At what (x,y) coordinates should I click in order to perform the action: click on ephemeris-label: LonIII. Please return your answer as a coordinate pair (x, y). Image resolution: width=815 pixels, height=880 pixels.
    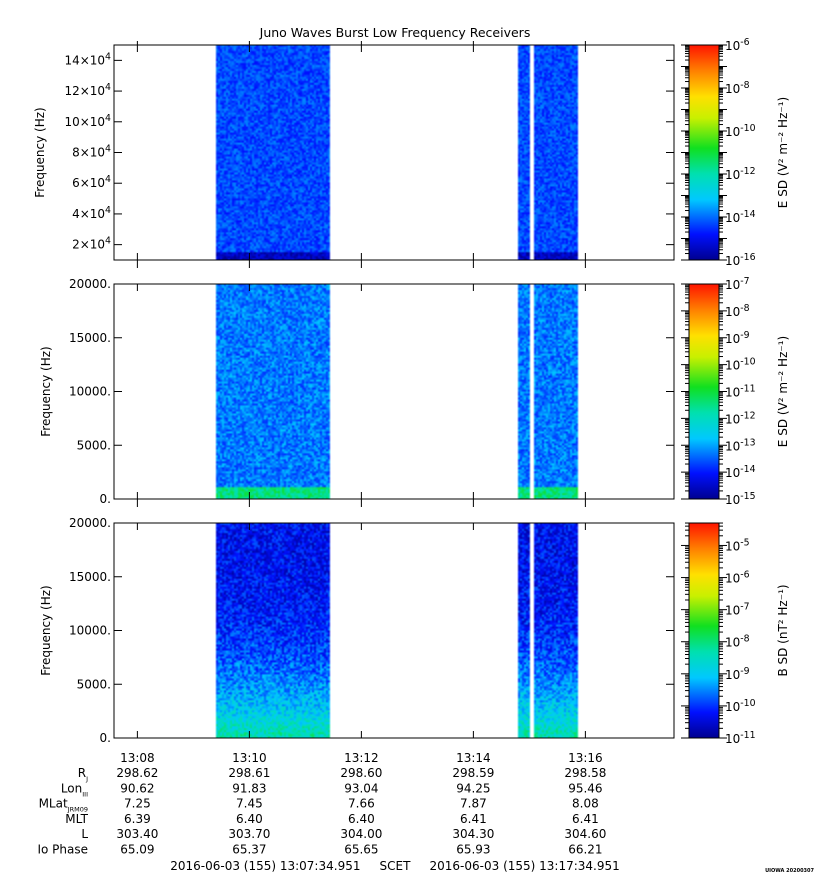
    Looking at the image, I should click on (74, 789).